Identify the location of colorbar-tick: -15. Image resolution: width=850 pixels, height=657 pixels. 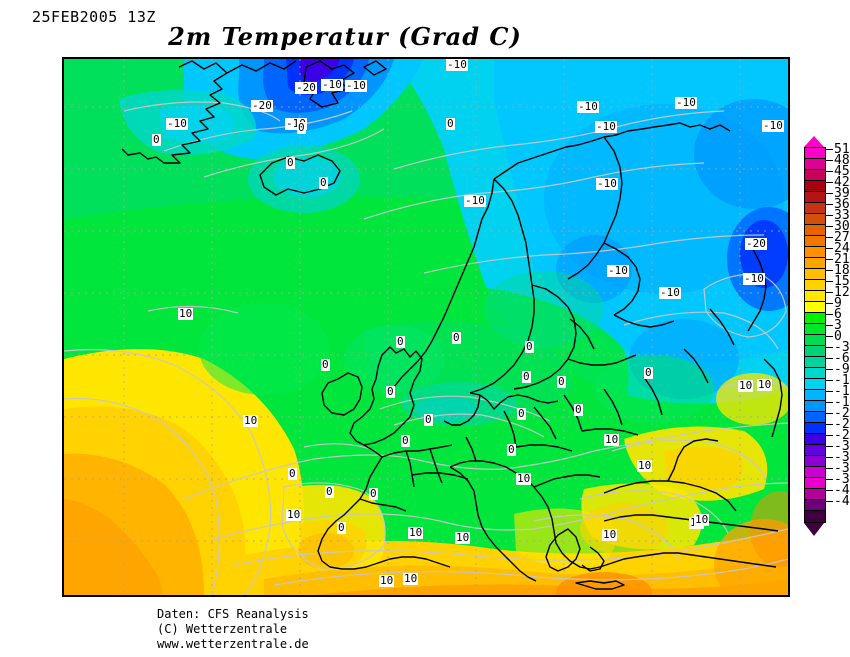
(838, 391).